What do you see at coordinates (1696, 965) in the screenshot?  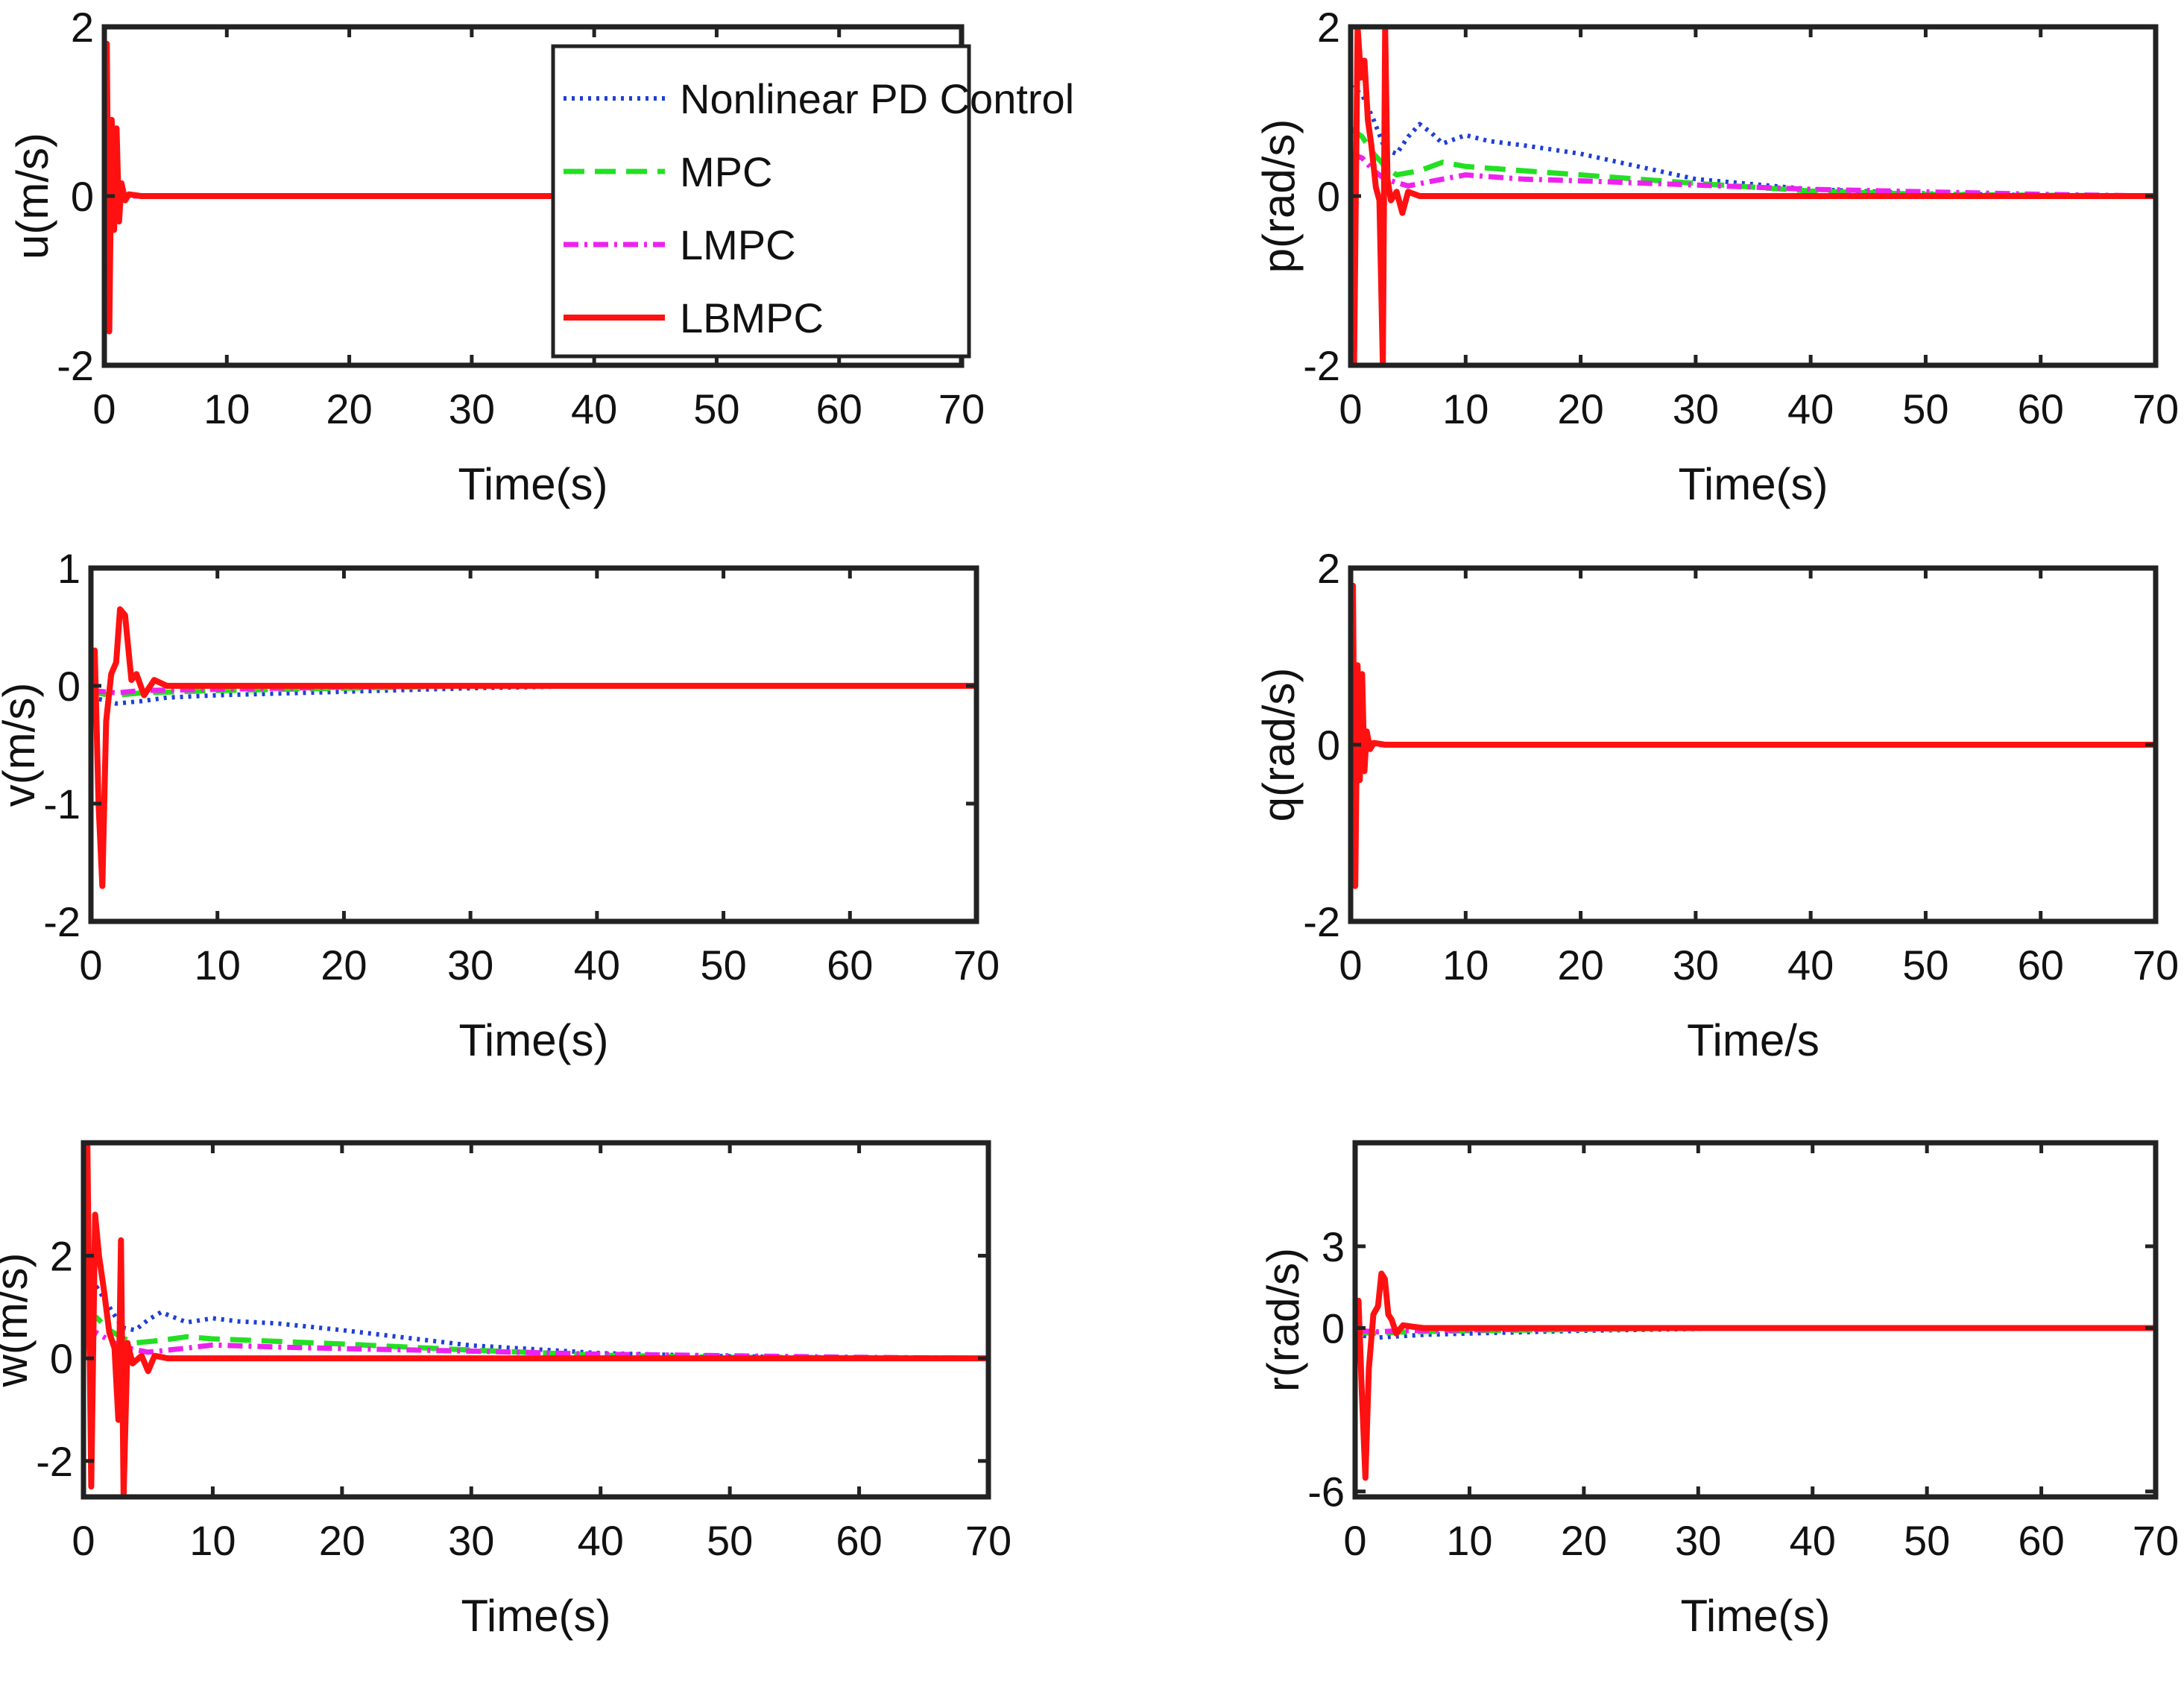 I see `x-tick-label-q: 30` at bounding box center [1696, 965].